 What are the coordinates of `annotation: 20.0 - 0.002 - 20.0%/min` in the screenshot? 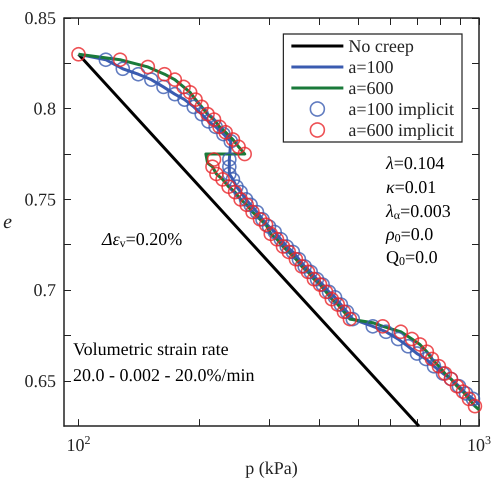 It's located at (163, 375).